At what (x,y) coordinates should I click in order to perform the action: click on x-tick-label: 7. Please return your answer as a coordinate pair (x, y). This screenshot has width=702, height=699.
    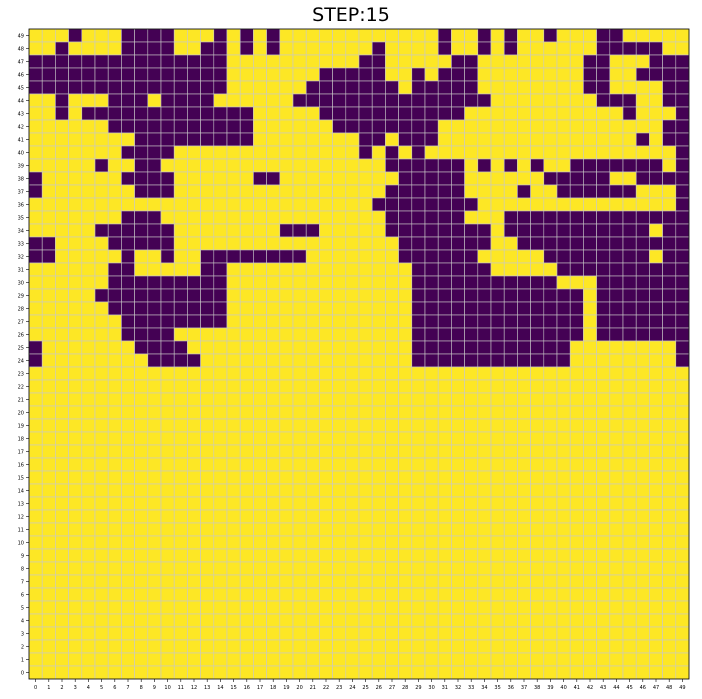
    Looking at the image, I should click on (127, 688).